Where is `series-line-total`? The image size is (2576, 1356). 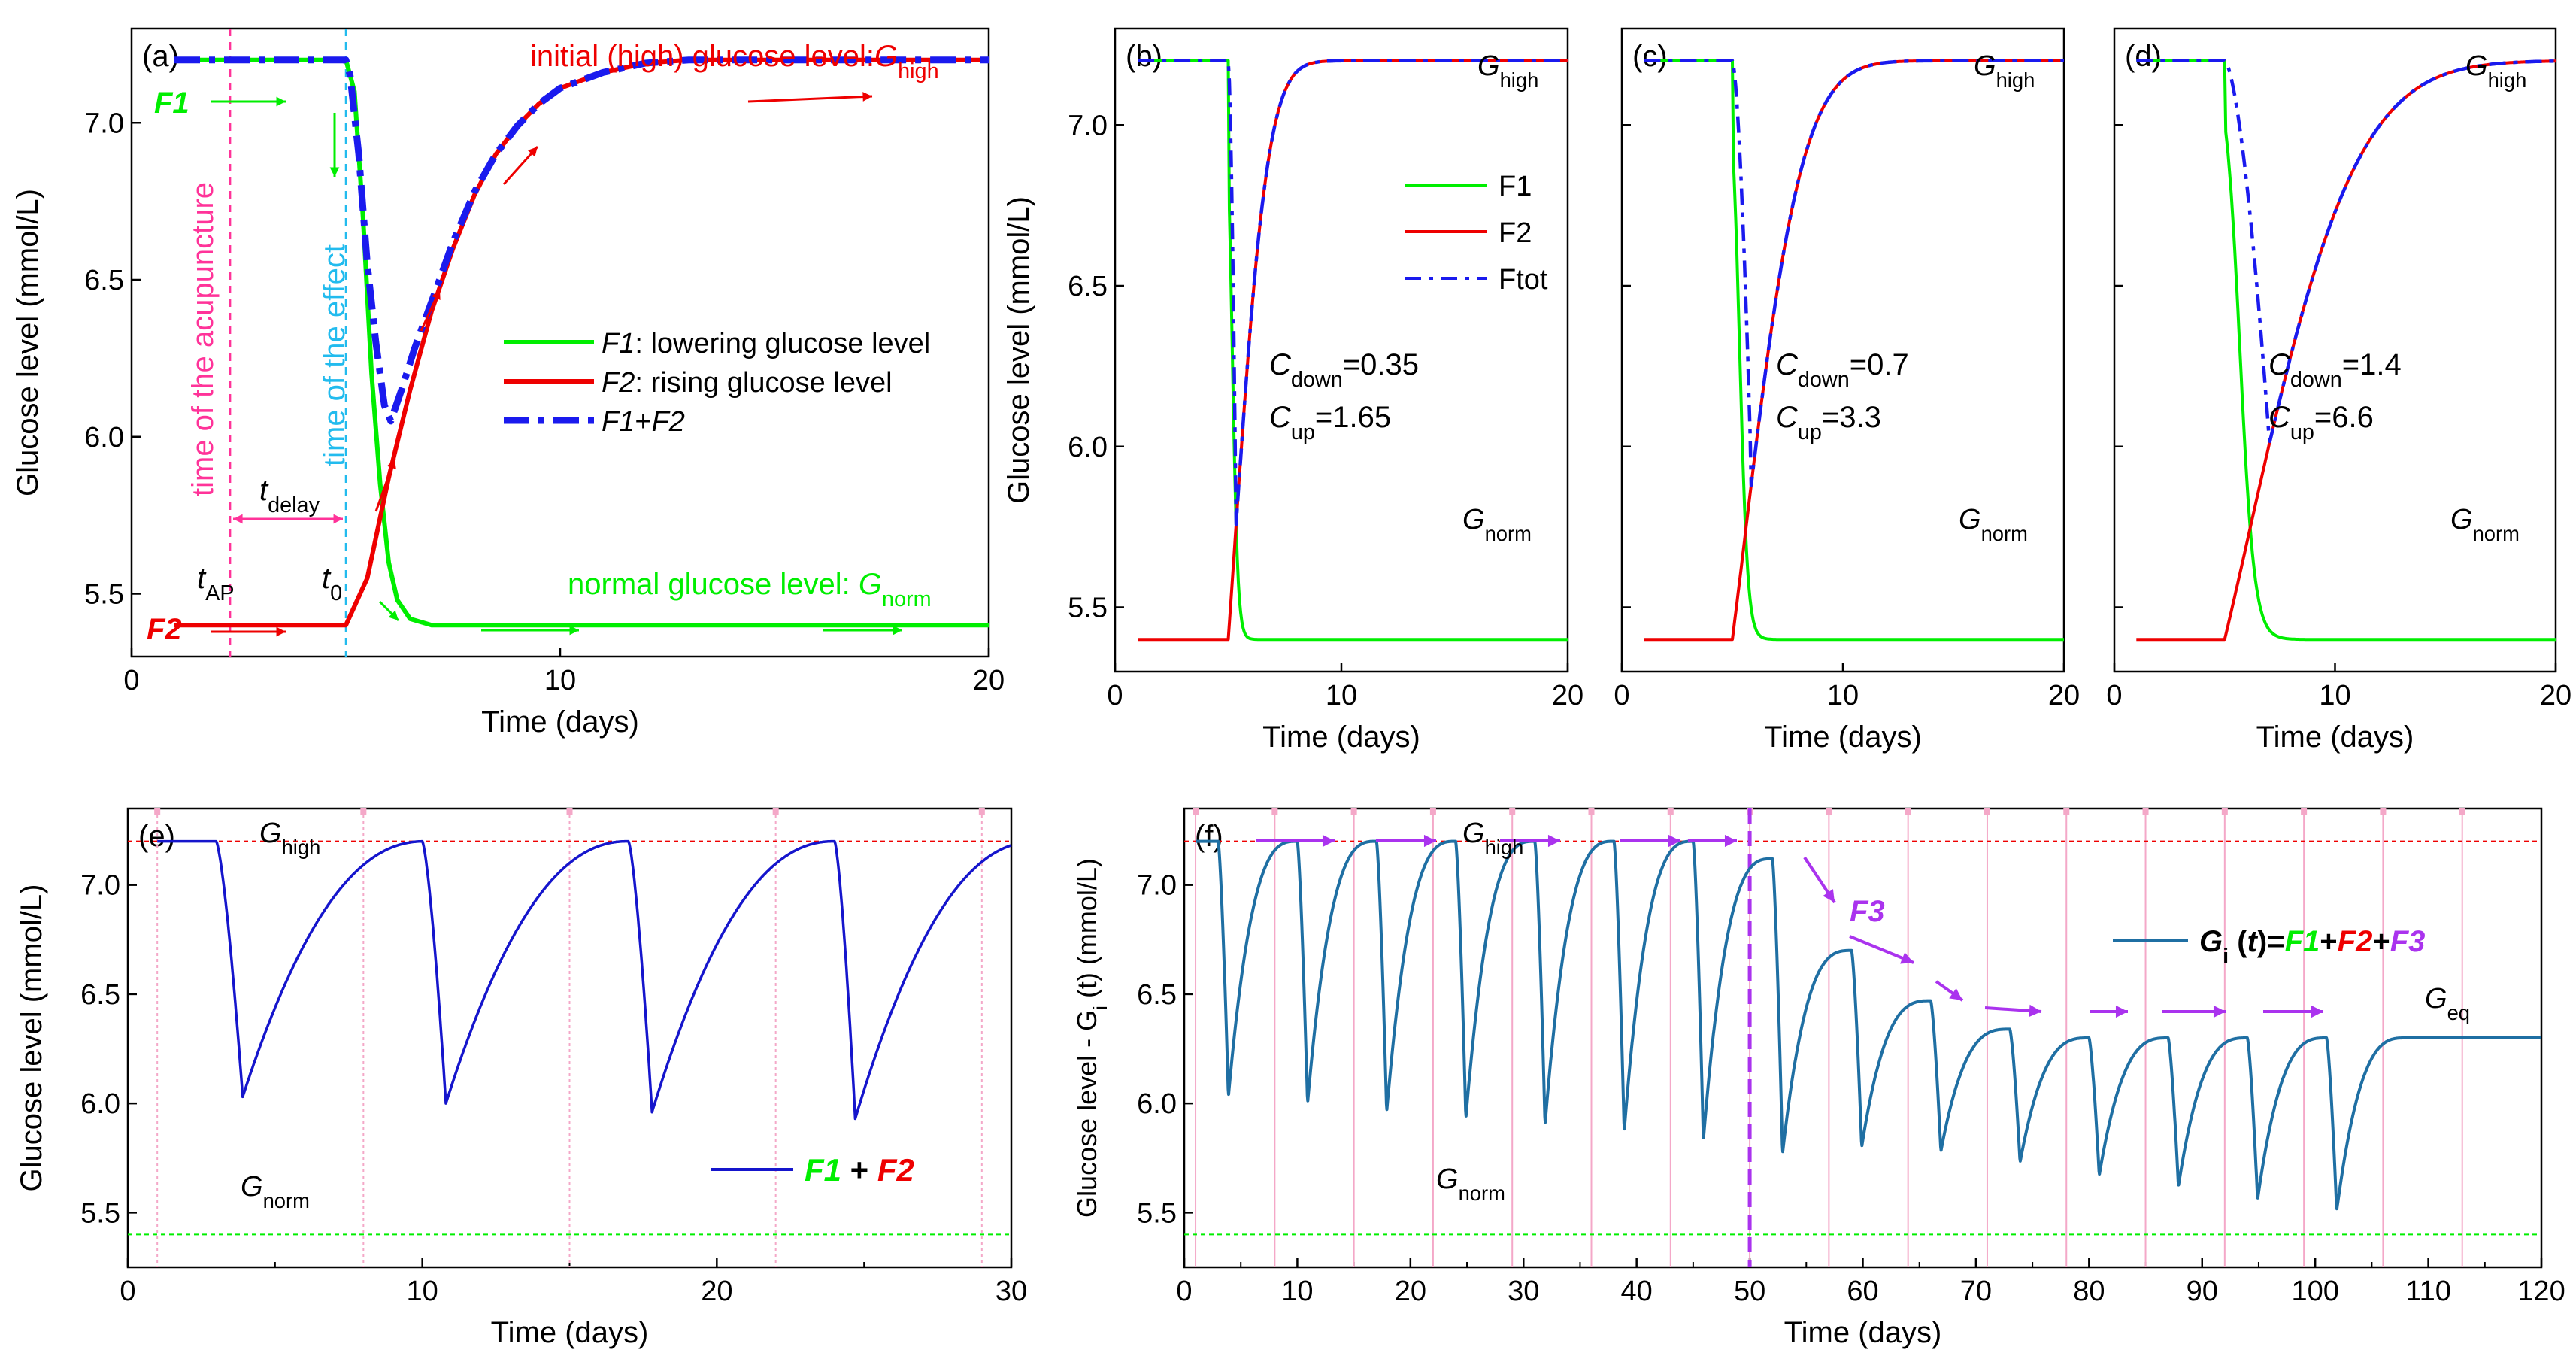 series-line-total is located at coordinates (1868, 1025).